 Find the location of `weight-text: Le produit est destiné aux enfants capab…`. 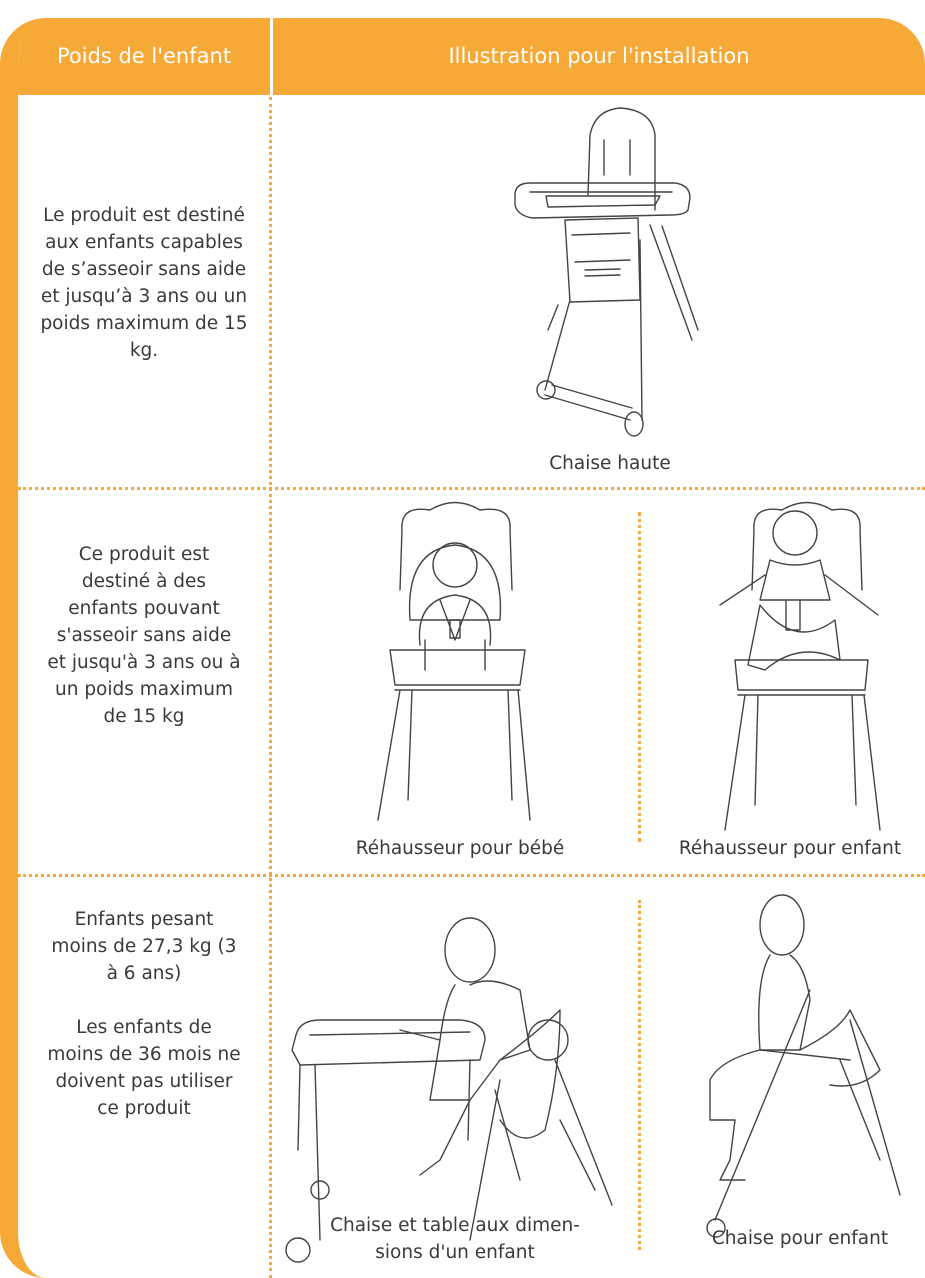

weight-text: Le produit est destiné aux enfants capab… is located at coordinates (144, 296).